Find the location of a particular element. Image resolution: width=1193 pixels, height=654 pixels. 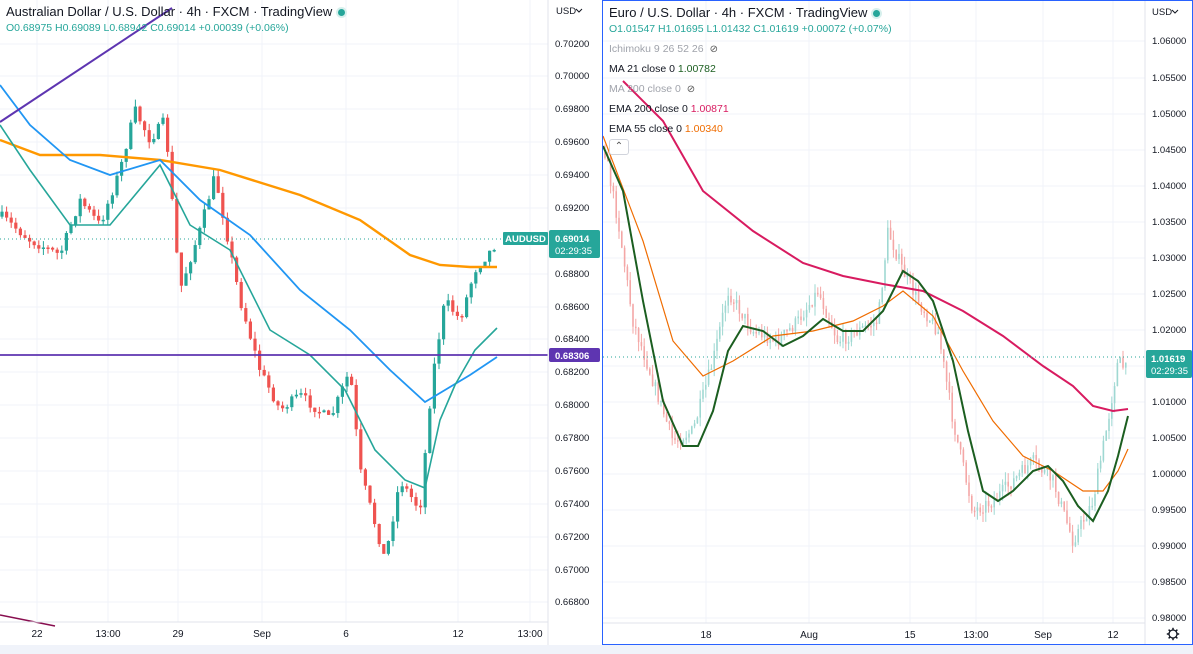

bottom-toolbar-strip is located at coordinates (596, 649).